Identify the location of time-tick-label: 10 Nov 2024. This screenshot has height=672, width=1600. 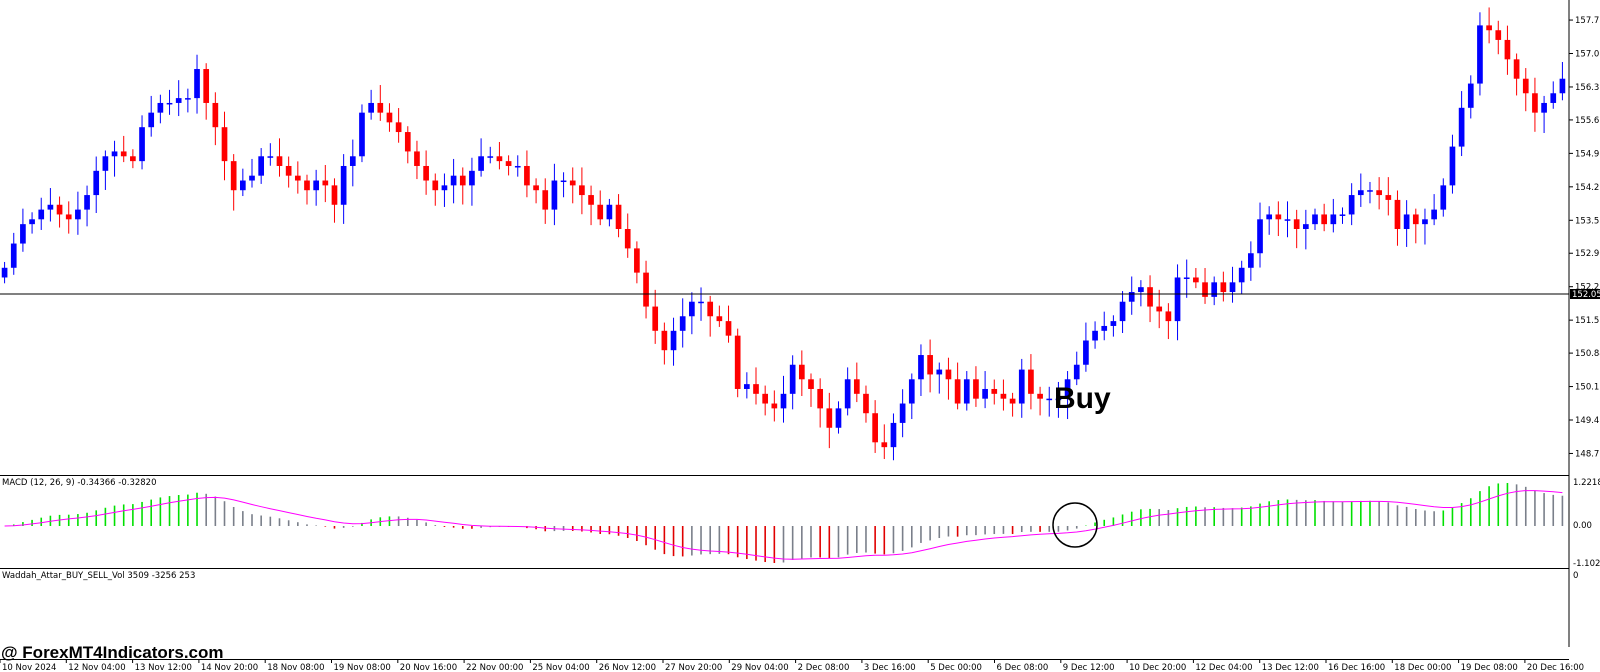
(29, 667).